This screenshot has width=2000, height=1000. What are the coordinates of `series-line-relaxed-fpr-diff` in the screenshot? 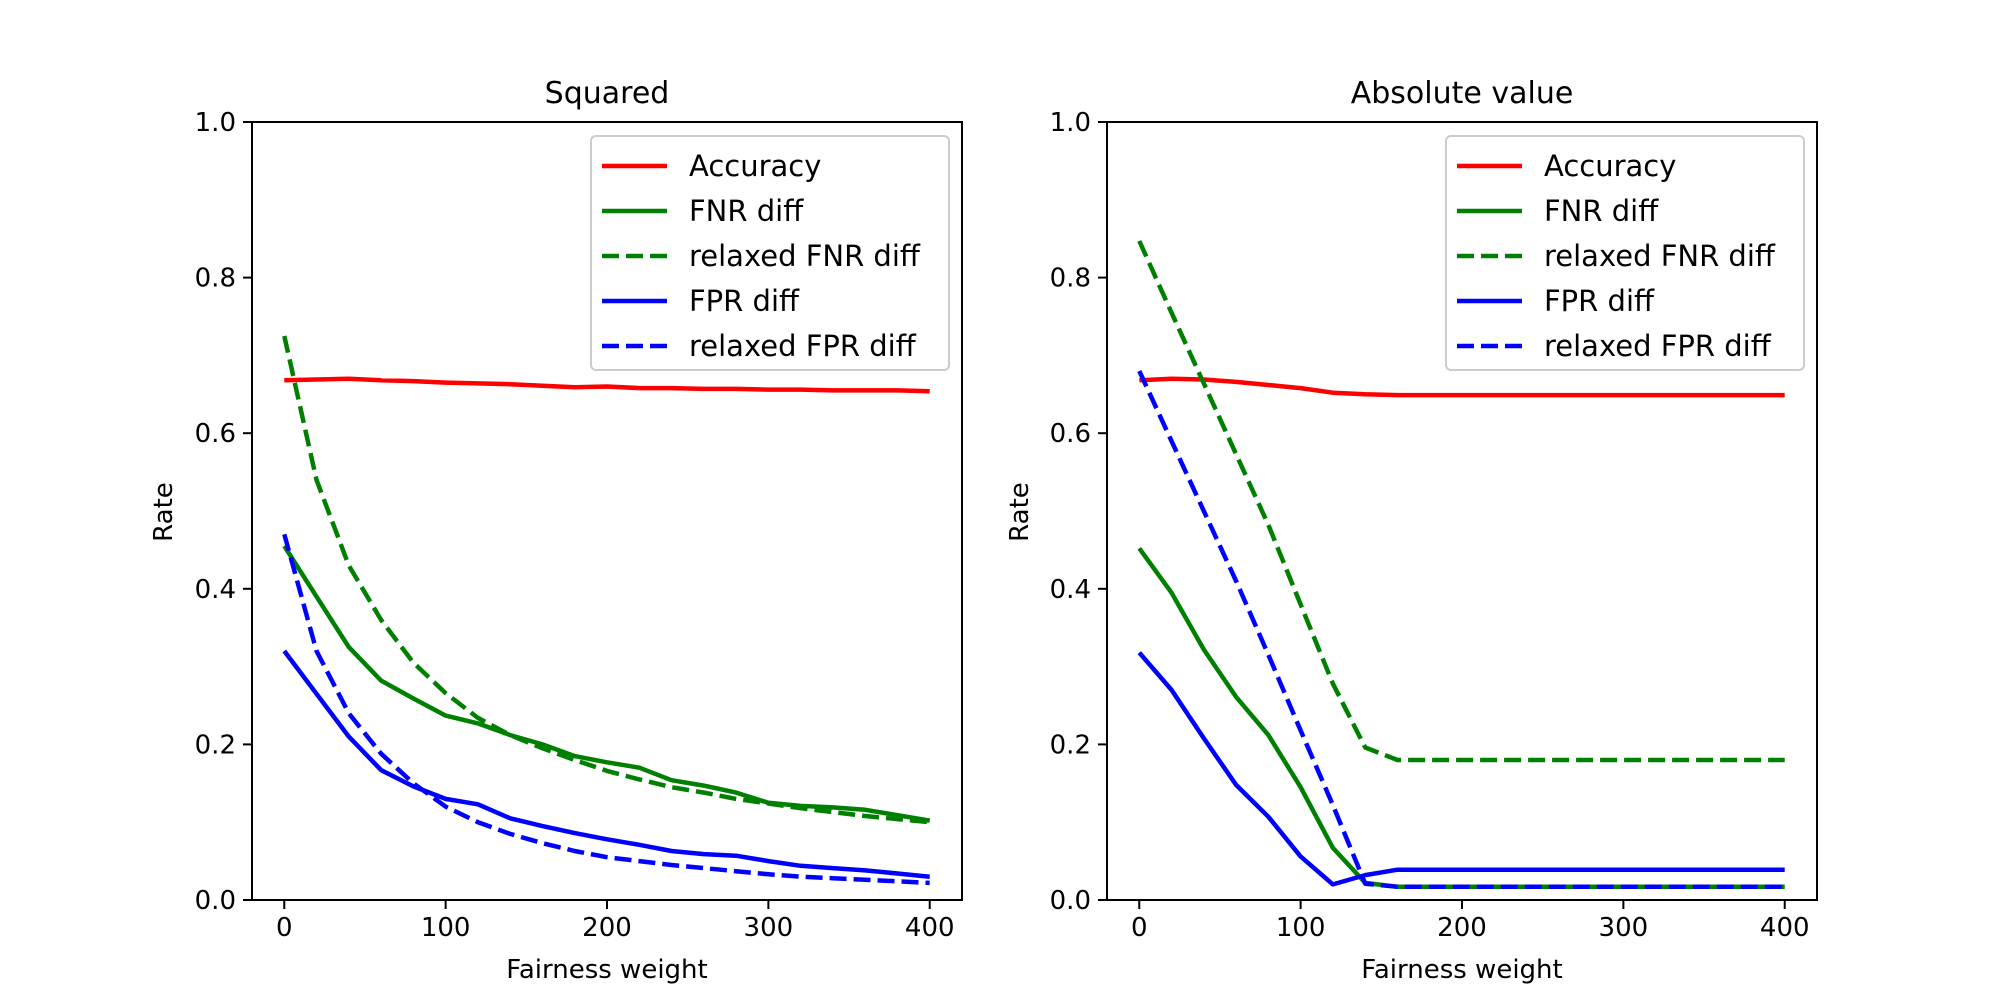 It's located at (606, 709).